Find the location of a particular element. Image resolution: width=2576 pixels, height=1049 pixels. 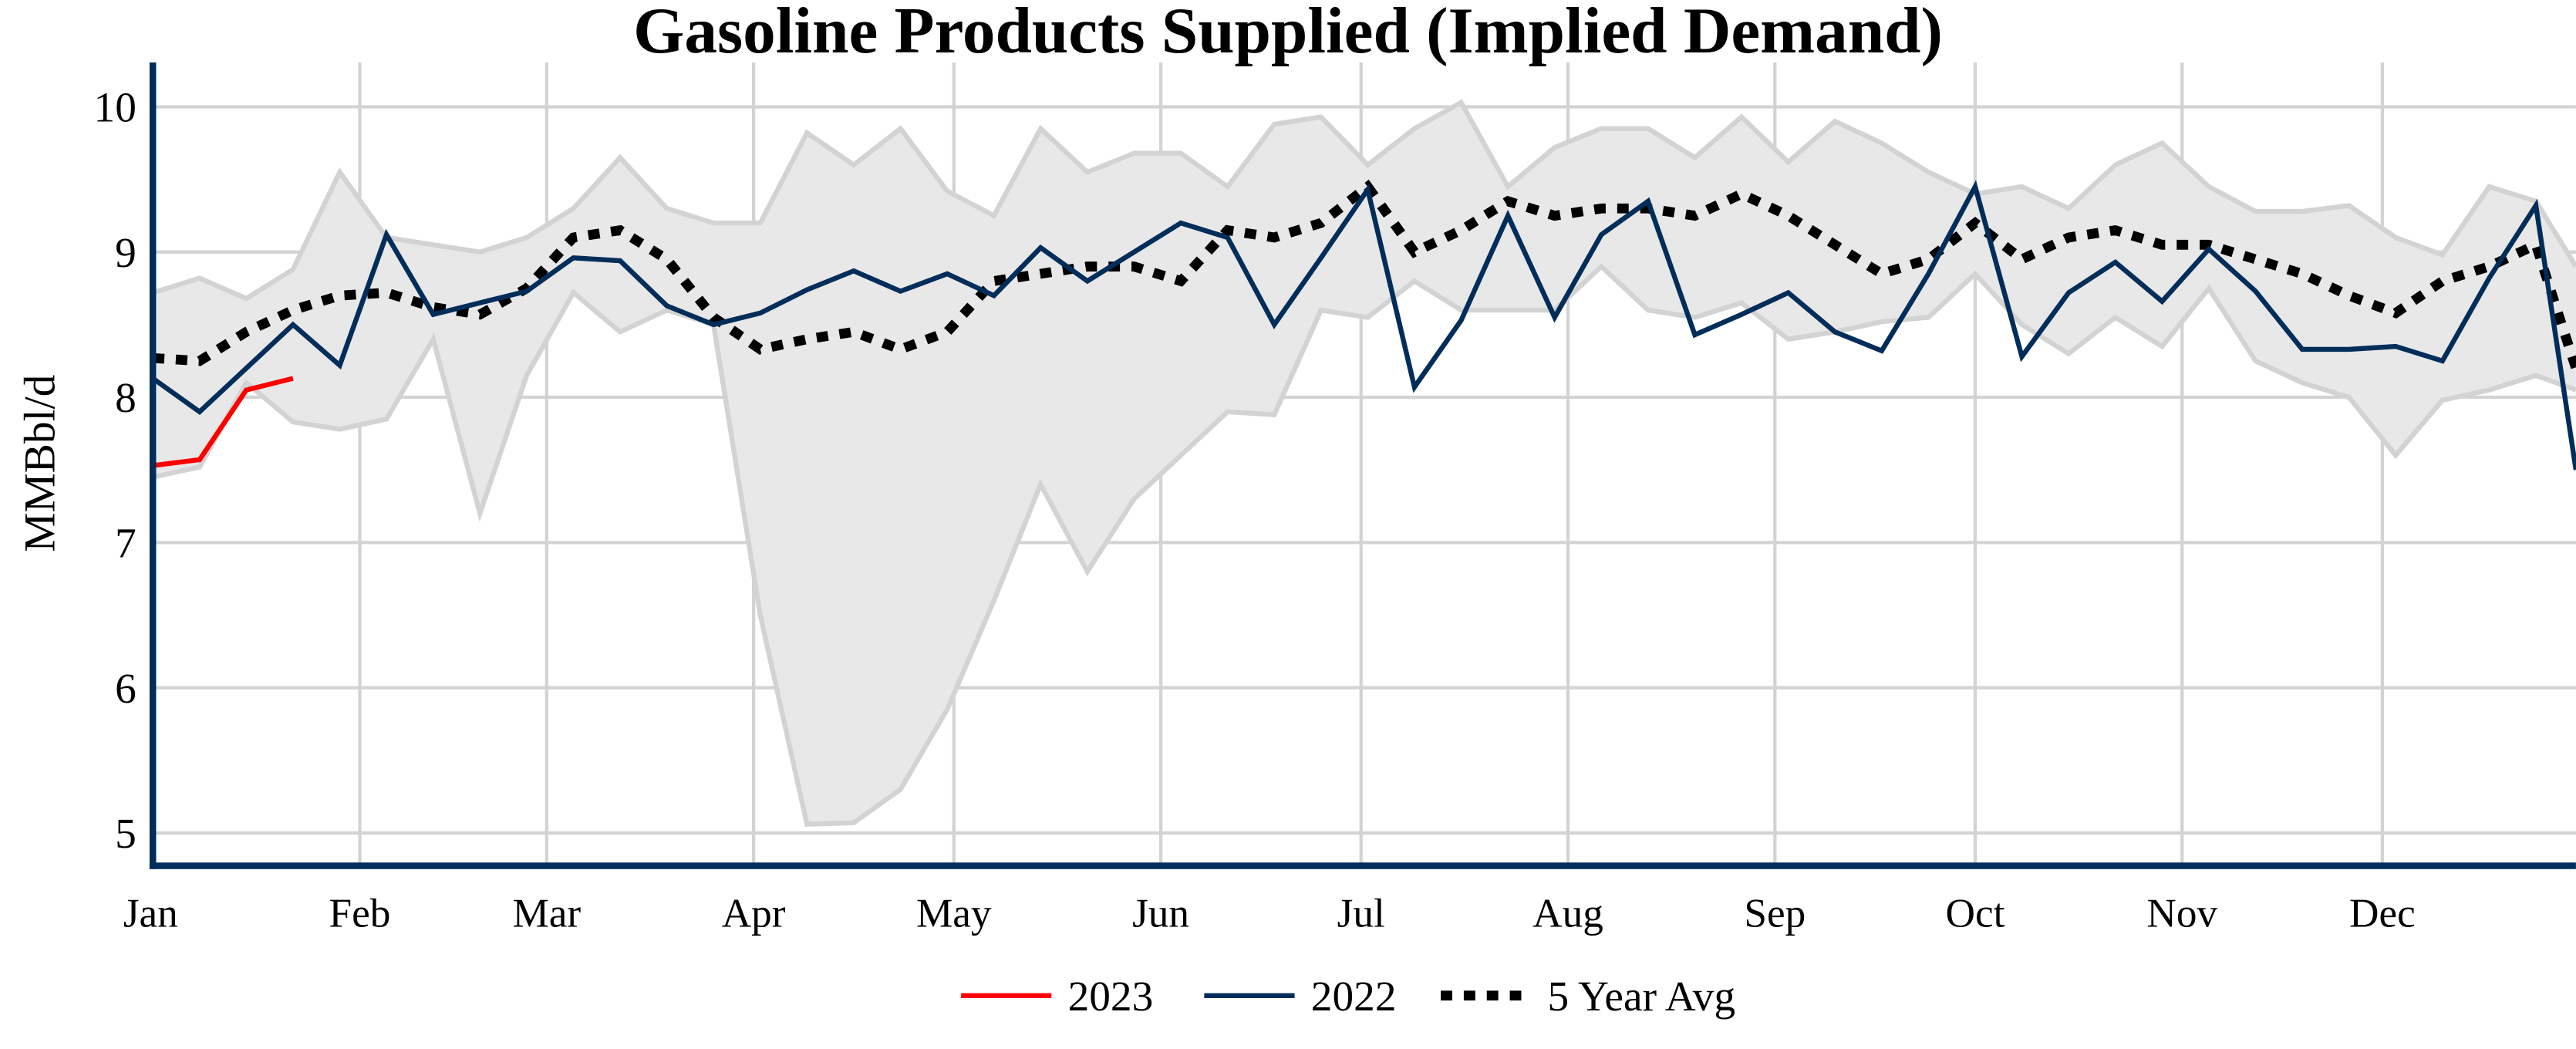

x-tick-label: Sep is located at coordinates (1775, 913).